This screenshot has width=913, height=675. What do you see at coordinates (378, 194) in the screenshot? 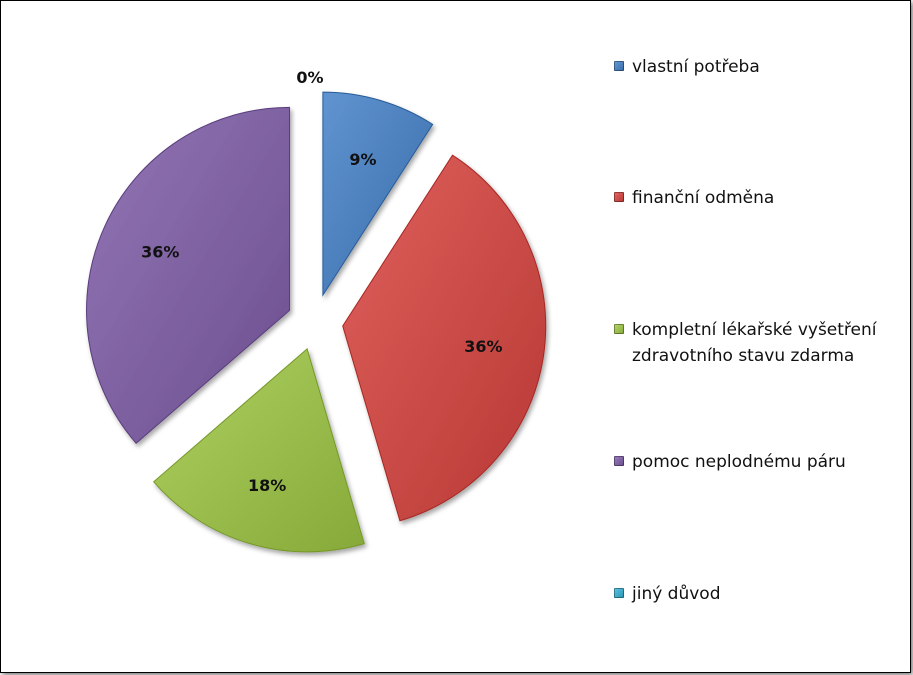
I see `slice-vlastni-potreba` at bounding box center [378, 194].